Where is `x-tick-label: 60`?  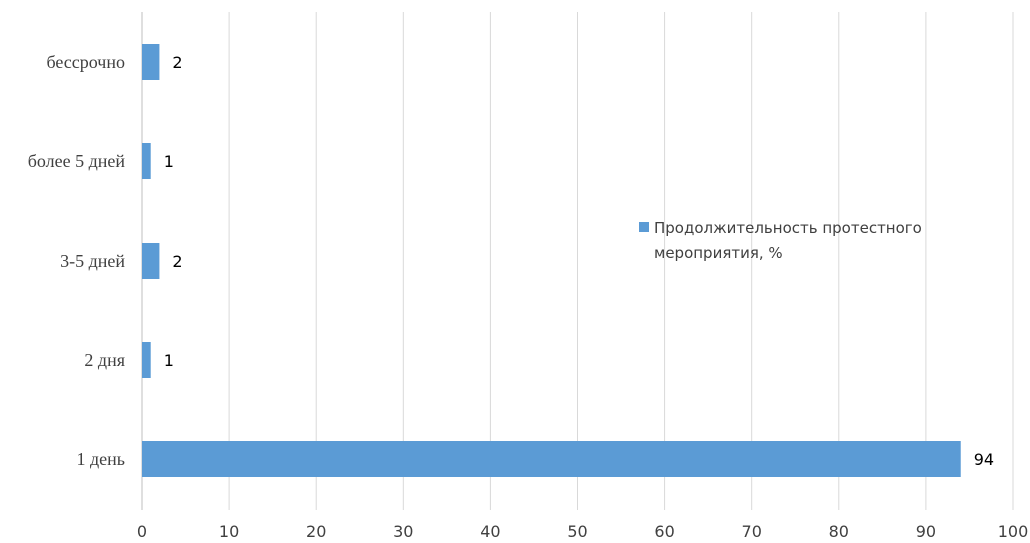 x-tick-label: 60 is located at coordinates (664, 531).